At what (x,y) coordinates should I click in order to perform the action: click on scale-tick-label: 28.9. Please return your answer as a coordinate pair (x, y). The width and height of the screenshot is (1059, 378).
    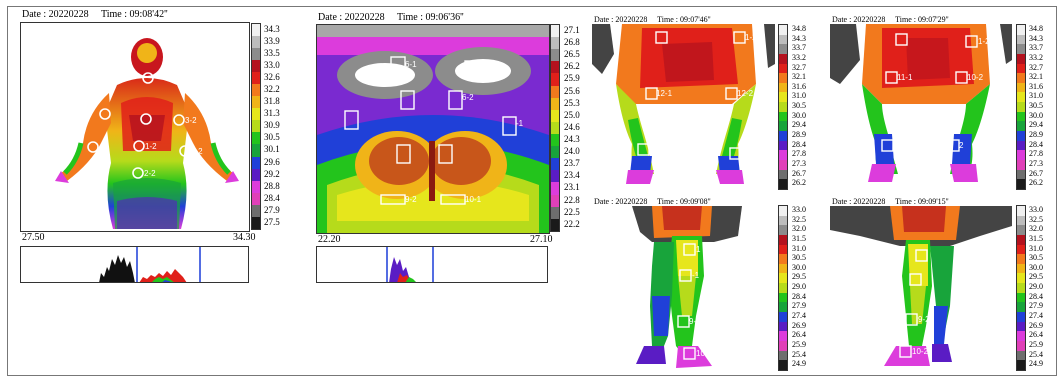
    Looking at the image, I should click on (799, 135).